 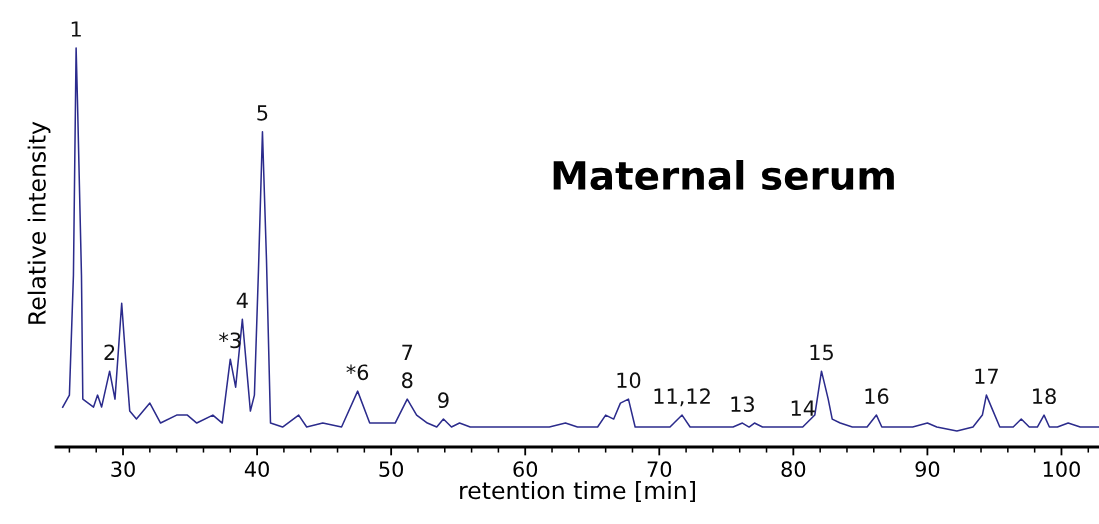 I want to click on x-tick-label: 50, so click(x=391, y=469).